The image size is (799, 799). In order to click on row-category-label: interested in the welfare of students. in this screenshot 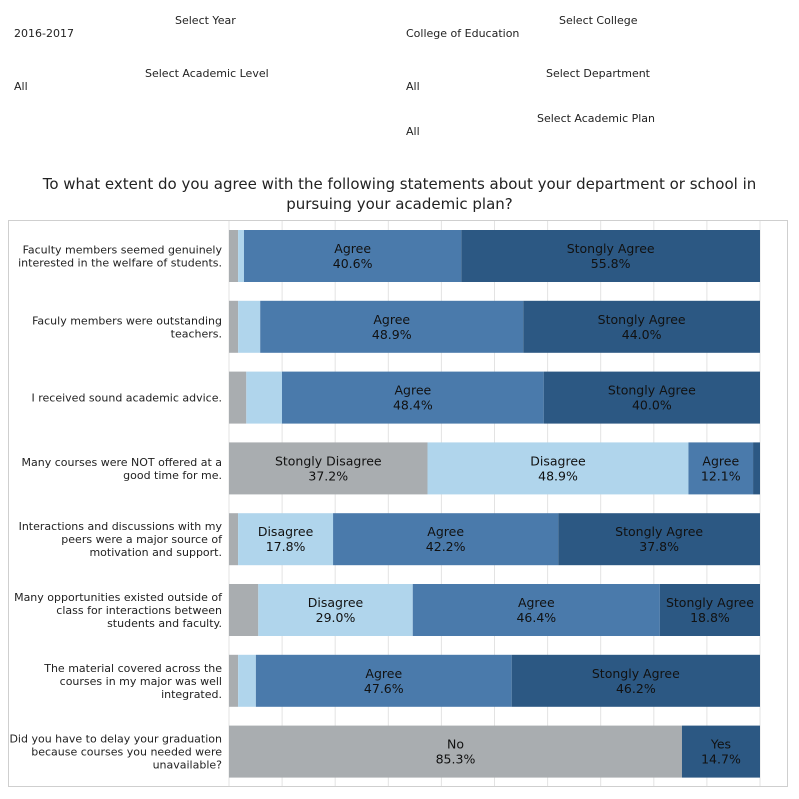, I will do `click(120, 263)`.